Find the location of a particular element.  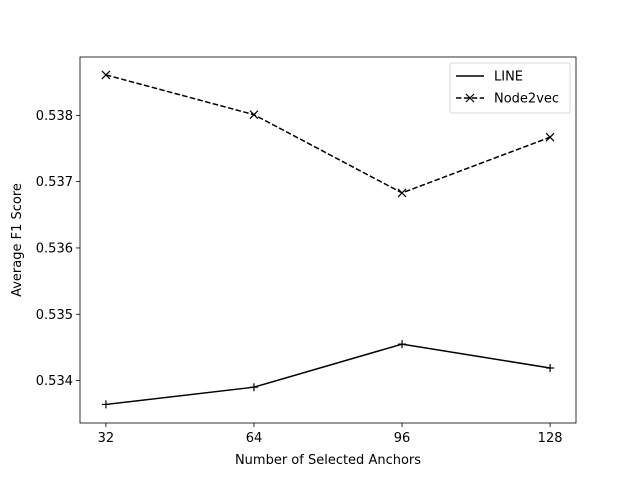

legend: LINE Node2vec is located at coordinates (510, 88).